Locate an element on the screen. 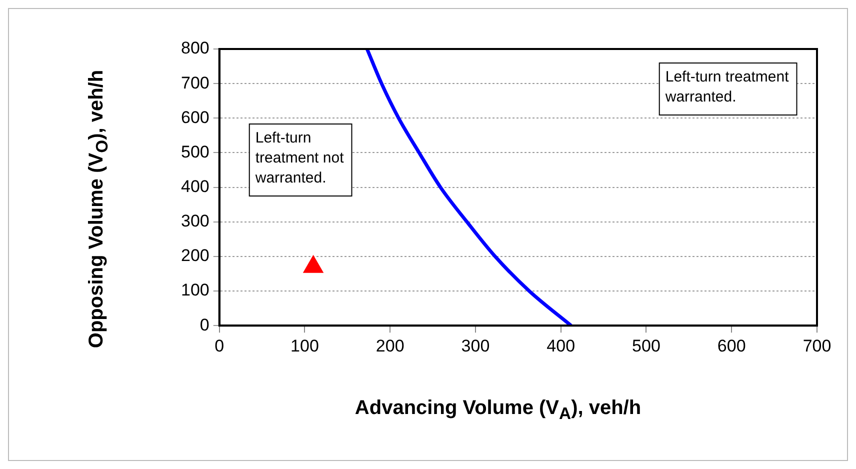 The width and height of the screenshot is (856, 469). x-tick-label: 200 is located at coordinates (390, 346).